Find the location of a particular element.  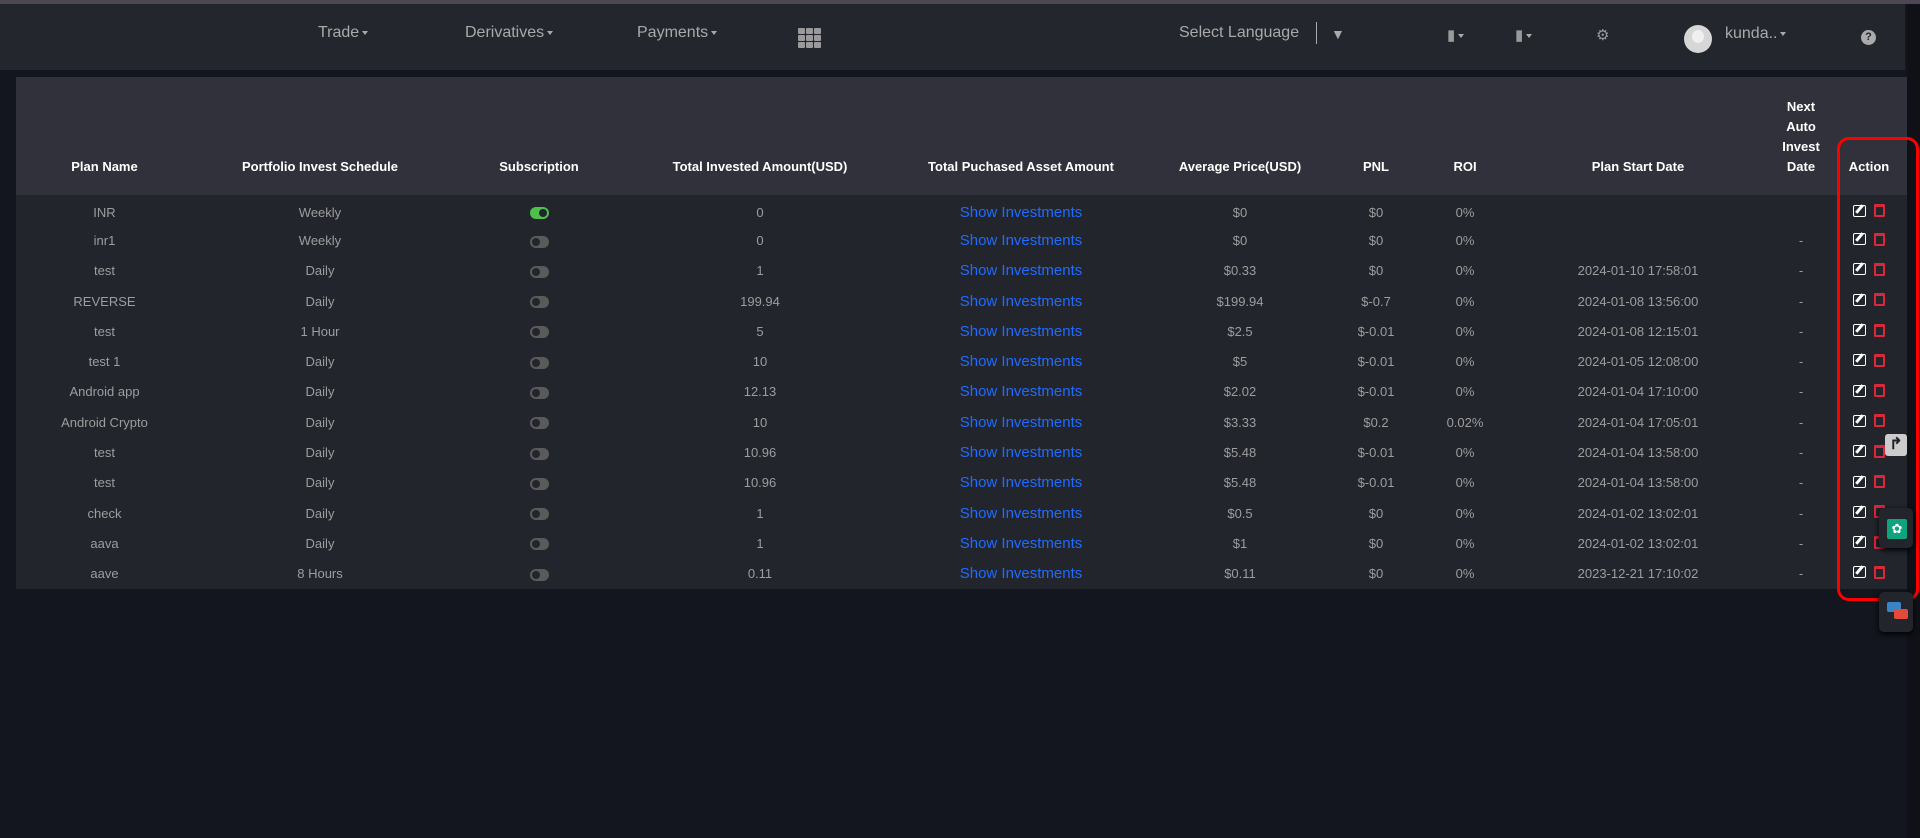

gear-icon: ⚙ is located at coordinates (1603, 35).